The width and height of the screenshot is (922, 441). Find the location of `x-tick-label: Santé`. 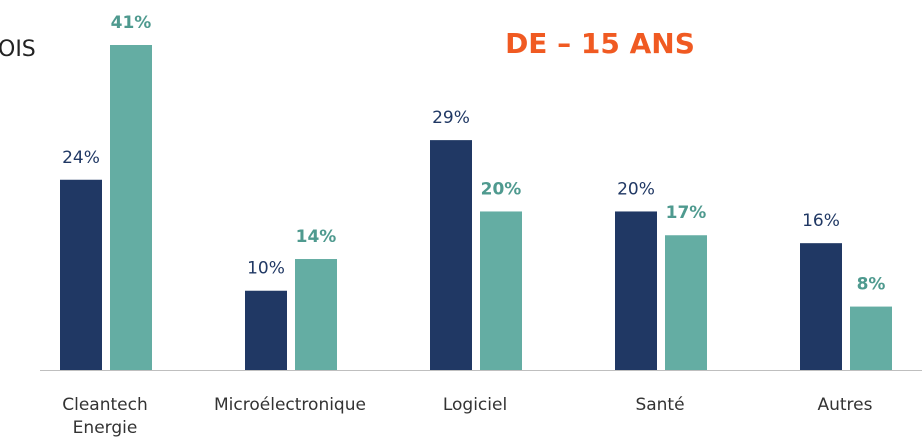

x-tick-label: Santé is located at coordinates (659, 405).